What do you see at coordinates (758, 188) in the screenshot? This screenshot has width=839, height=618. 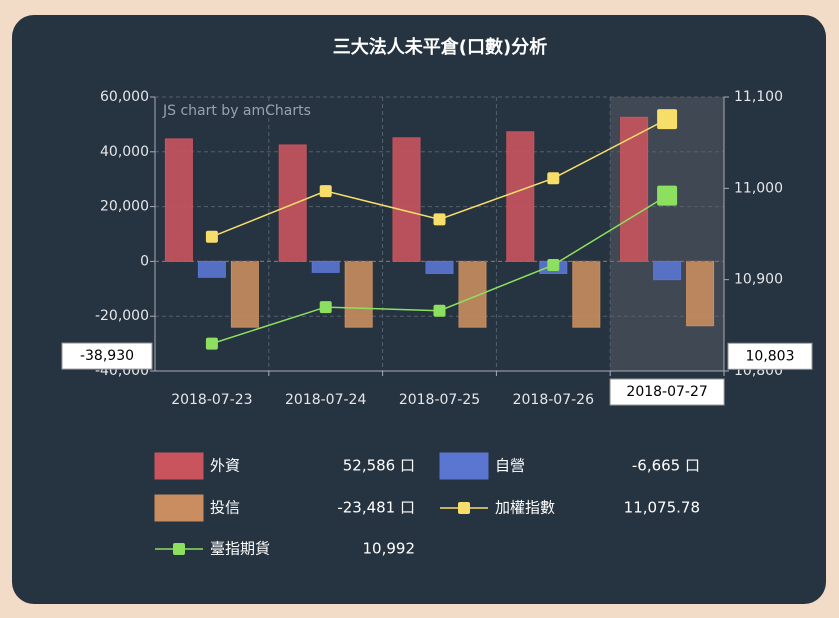 I see `y2-tick-label: 11,000` at bounding box center [758, 188].